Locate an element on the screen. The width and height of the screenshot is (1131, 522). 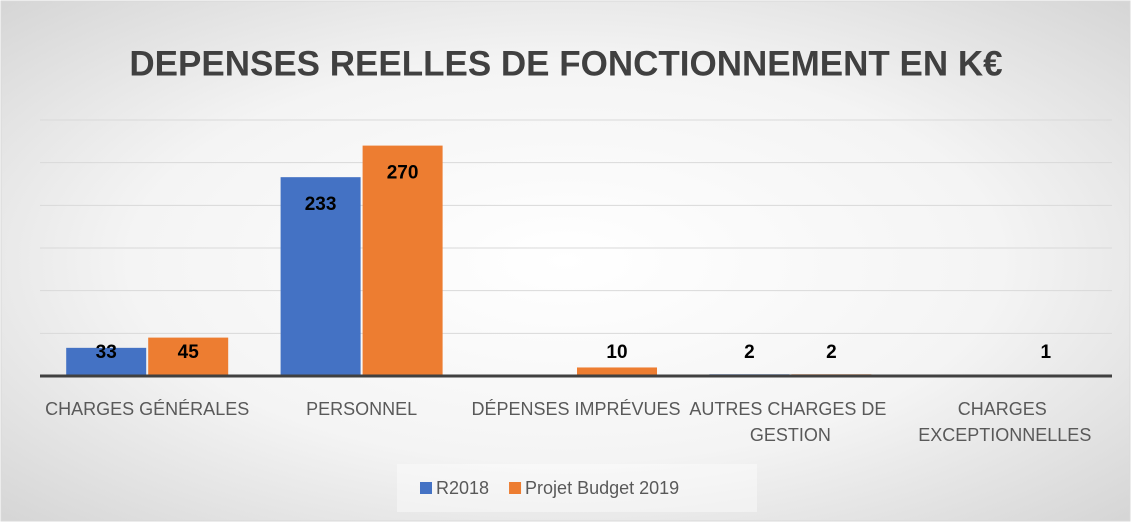
legend-box is located at coordinates (577, 488).